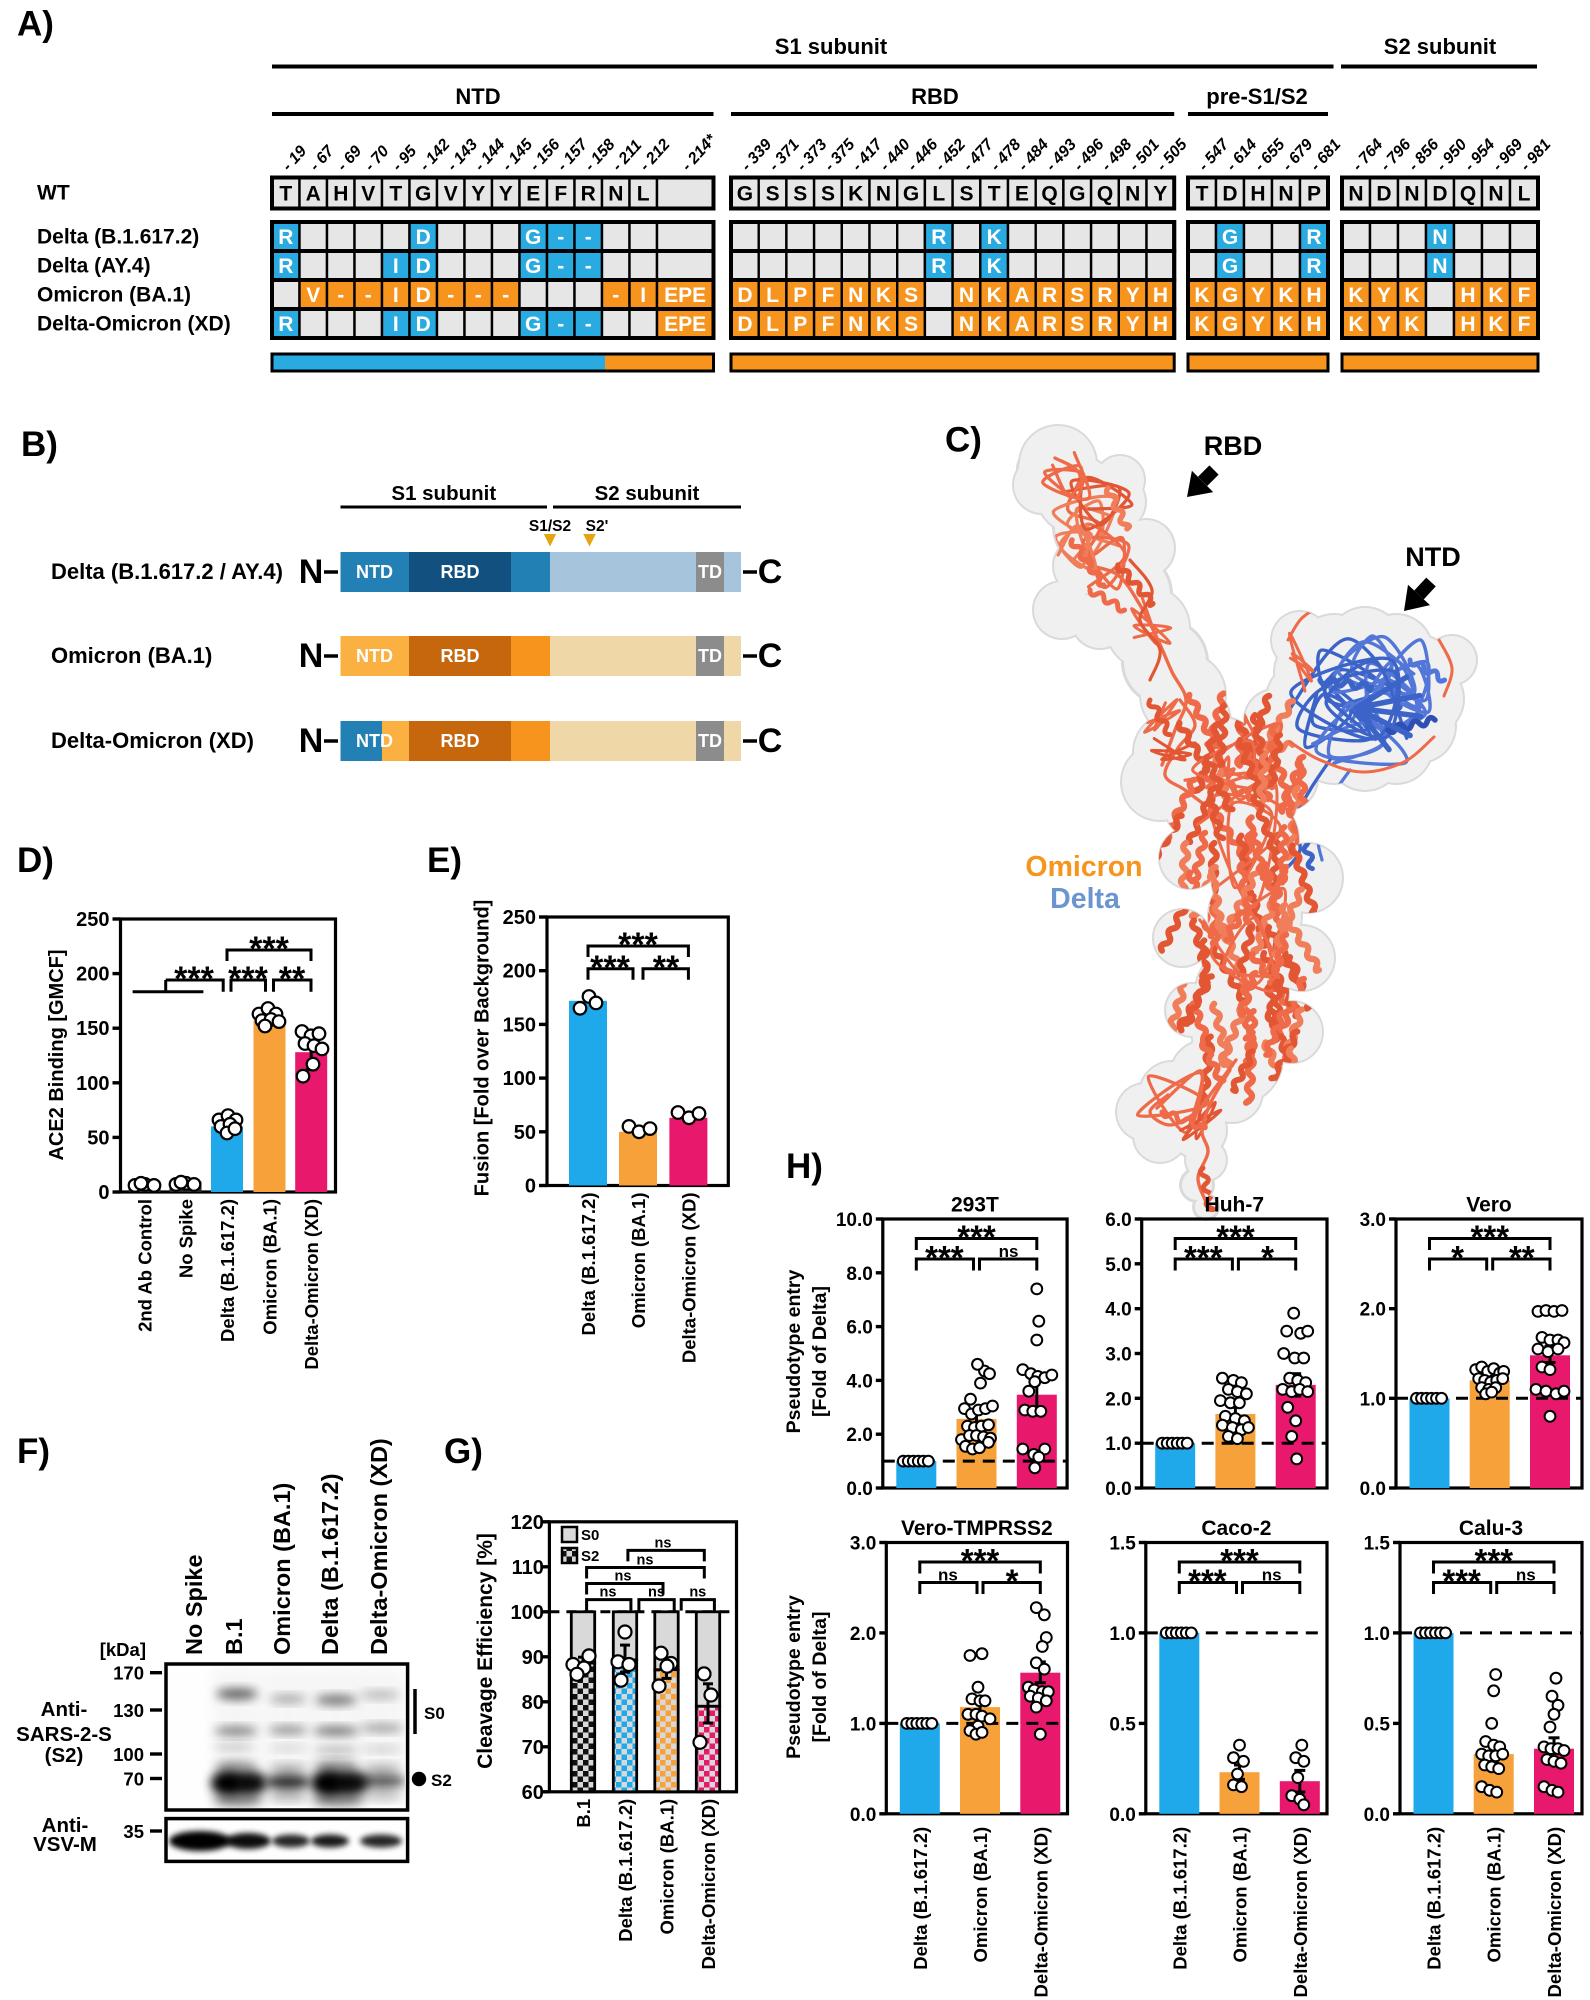  What do you see at coordinates (533, 1793) in the screenshot?
I see `svg-text: 60` at bounding box center [533, 1793].